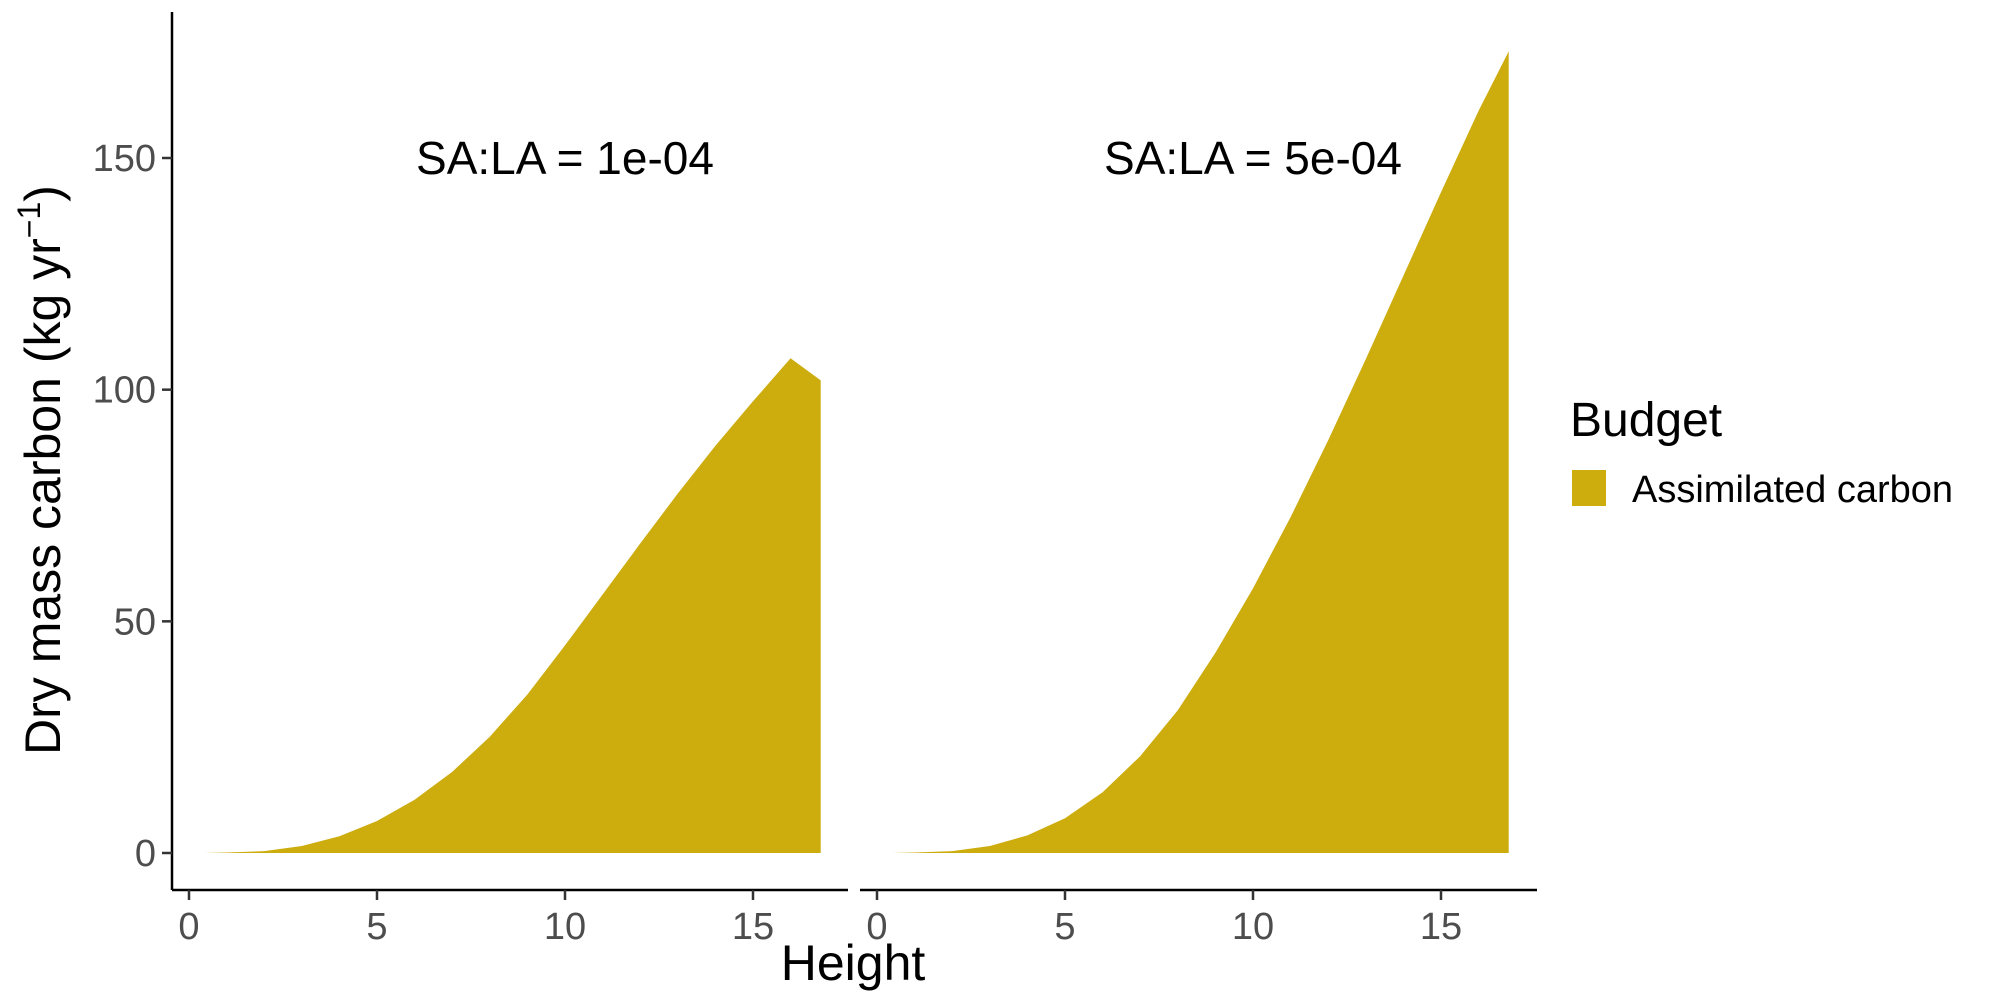  What do you see at coordinates (135, 622) in the screenshot?
I see `y-tick-label: 50` at bounding box center [135, 622].